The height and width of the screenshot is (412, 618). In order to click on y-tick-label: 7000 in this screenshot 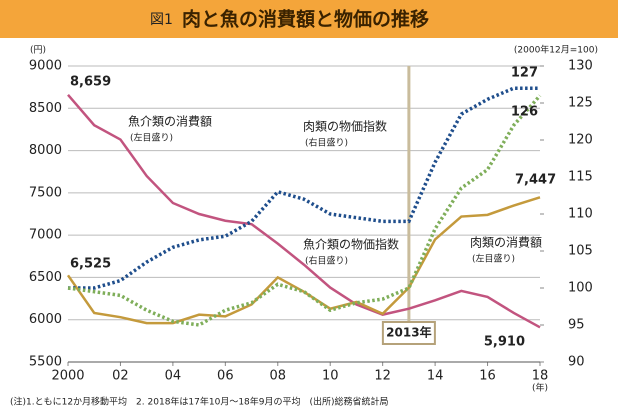, I will do `click(45, 235)`.